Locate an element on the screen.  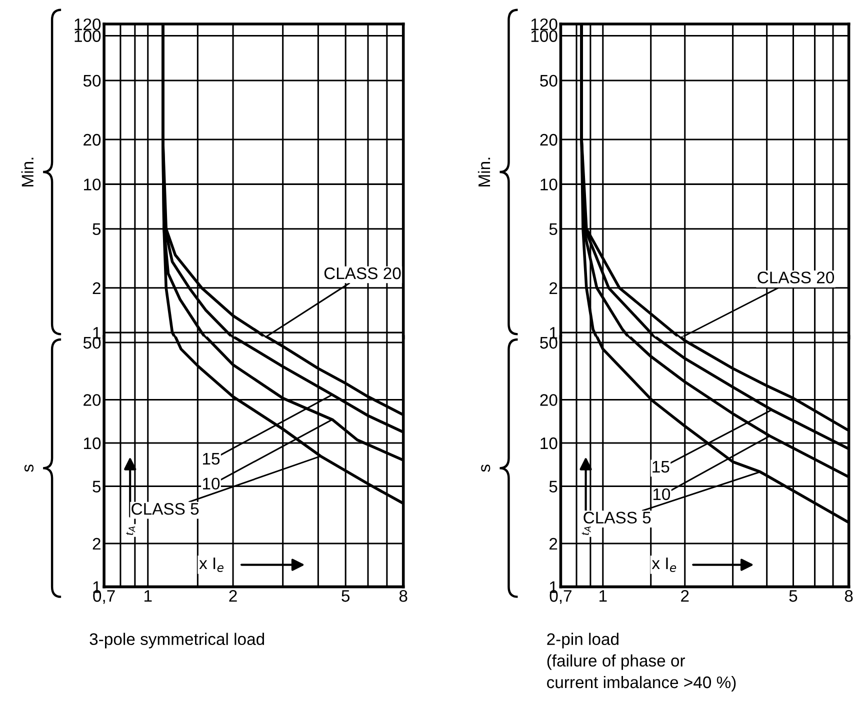
text: 2-pin load (failure of phase or current imbalance >40 %) is located at coordinates (641, 662).